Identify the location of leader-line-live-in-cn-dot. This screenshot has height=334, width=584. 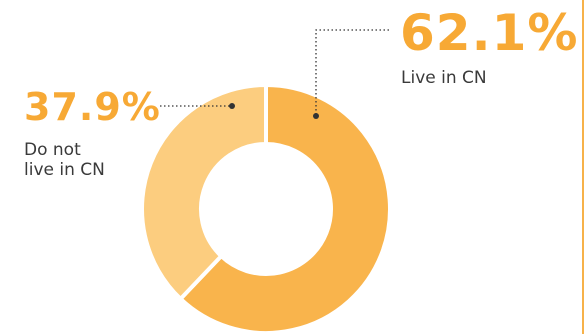
(316, 116).